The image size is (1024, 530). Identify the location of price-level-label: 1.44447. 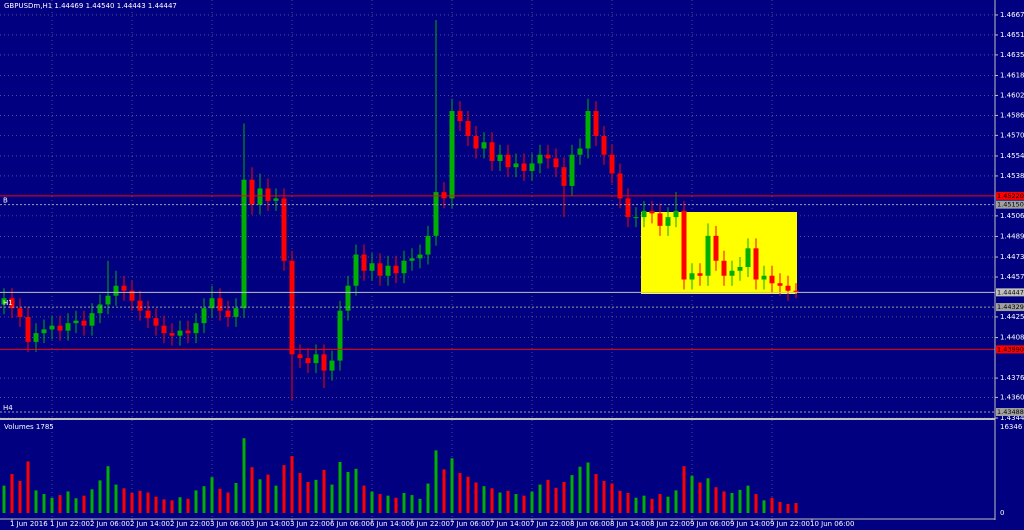
(1010, 292).